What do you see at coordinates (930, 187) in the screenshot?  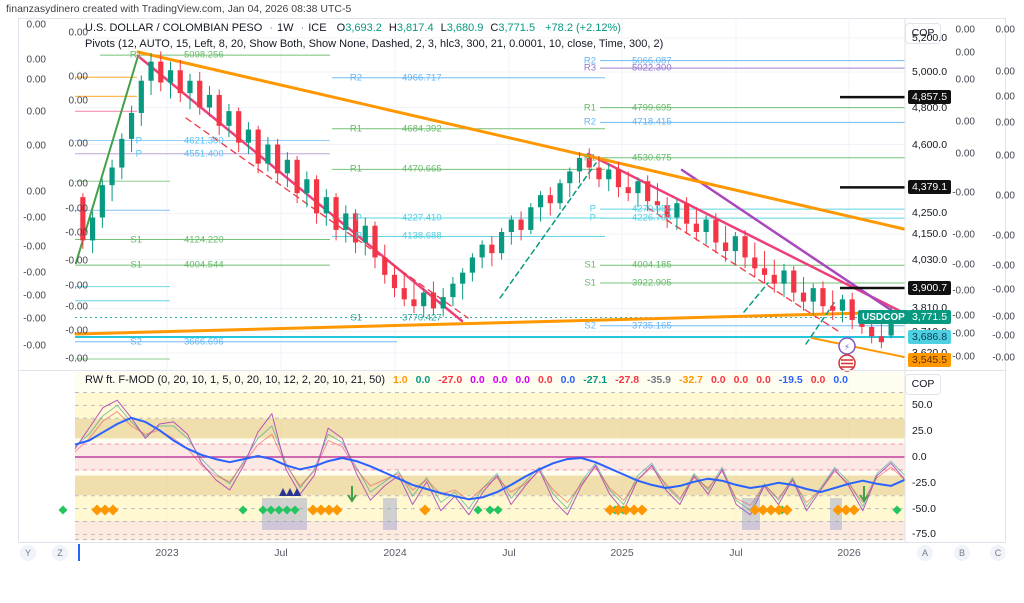 I see `price-alert-badge: 4,379.1` at bounding box center [930, 187].